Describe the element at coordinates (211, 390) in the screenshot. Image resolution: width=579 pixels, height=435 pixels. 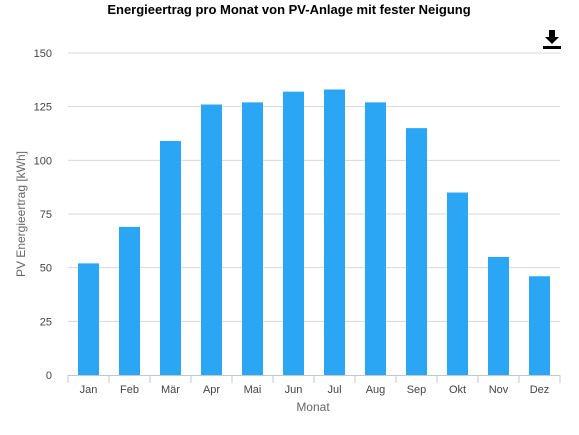
I see `x-tick-label: Apr` at that location.